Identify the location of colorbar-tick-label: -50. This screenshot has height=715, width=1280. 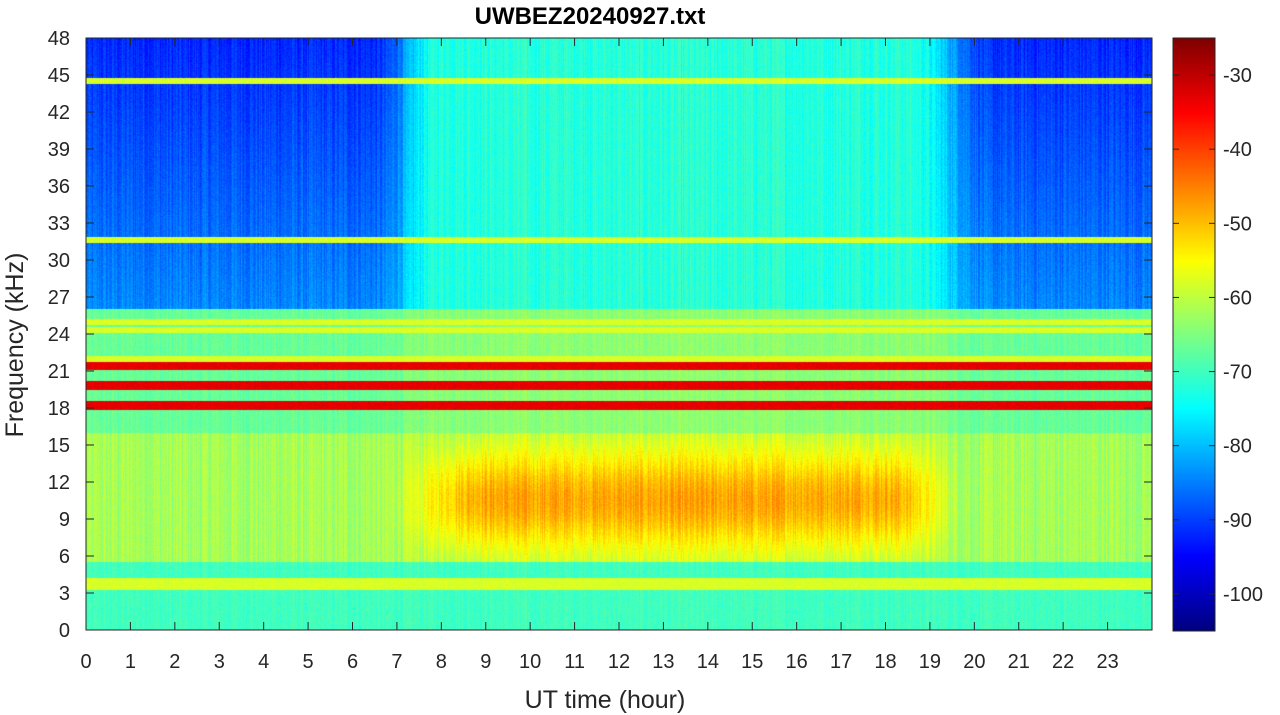
(1237, 224).